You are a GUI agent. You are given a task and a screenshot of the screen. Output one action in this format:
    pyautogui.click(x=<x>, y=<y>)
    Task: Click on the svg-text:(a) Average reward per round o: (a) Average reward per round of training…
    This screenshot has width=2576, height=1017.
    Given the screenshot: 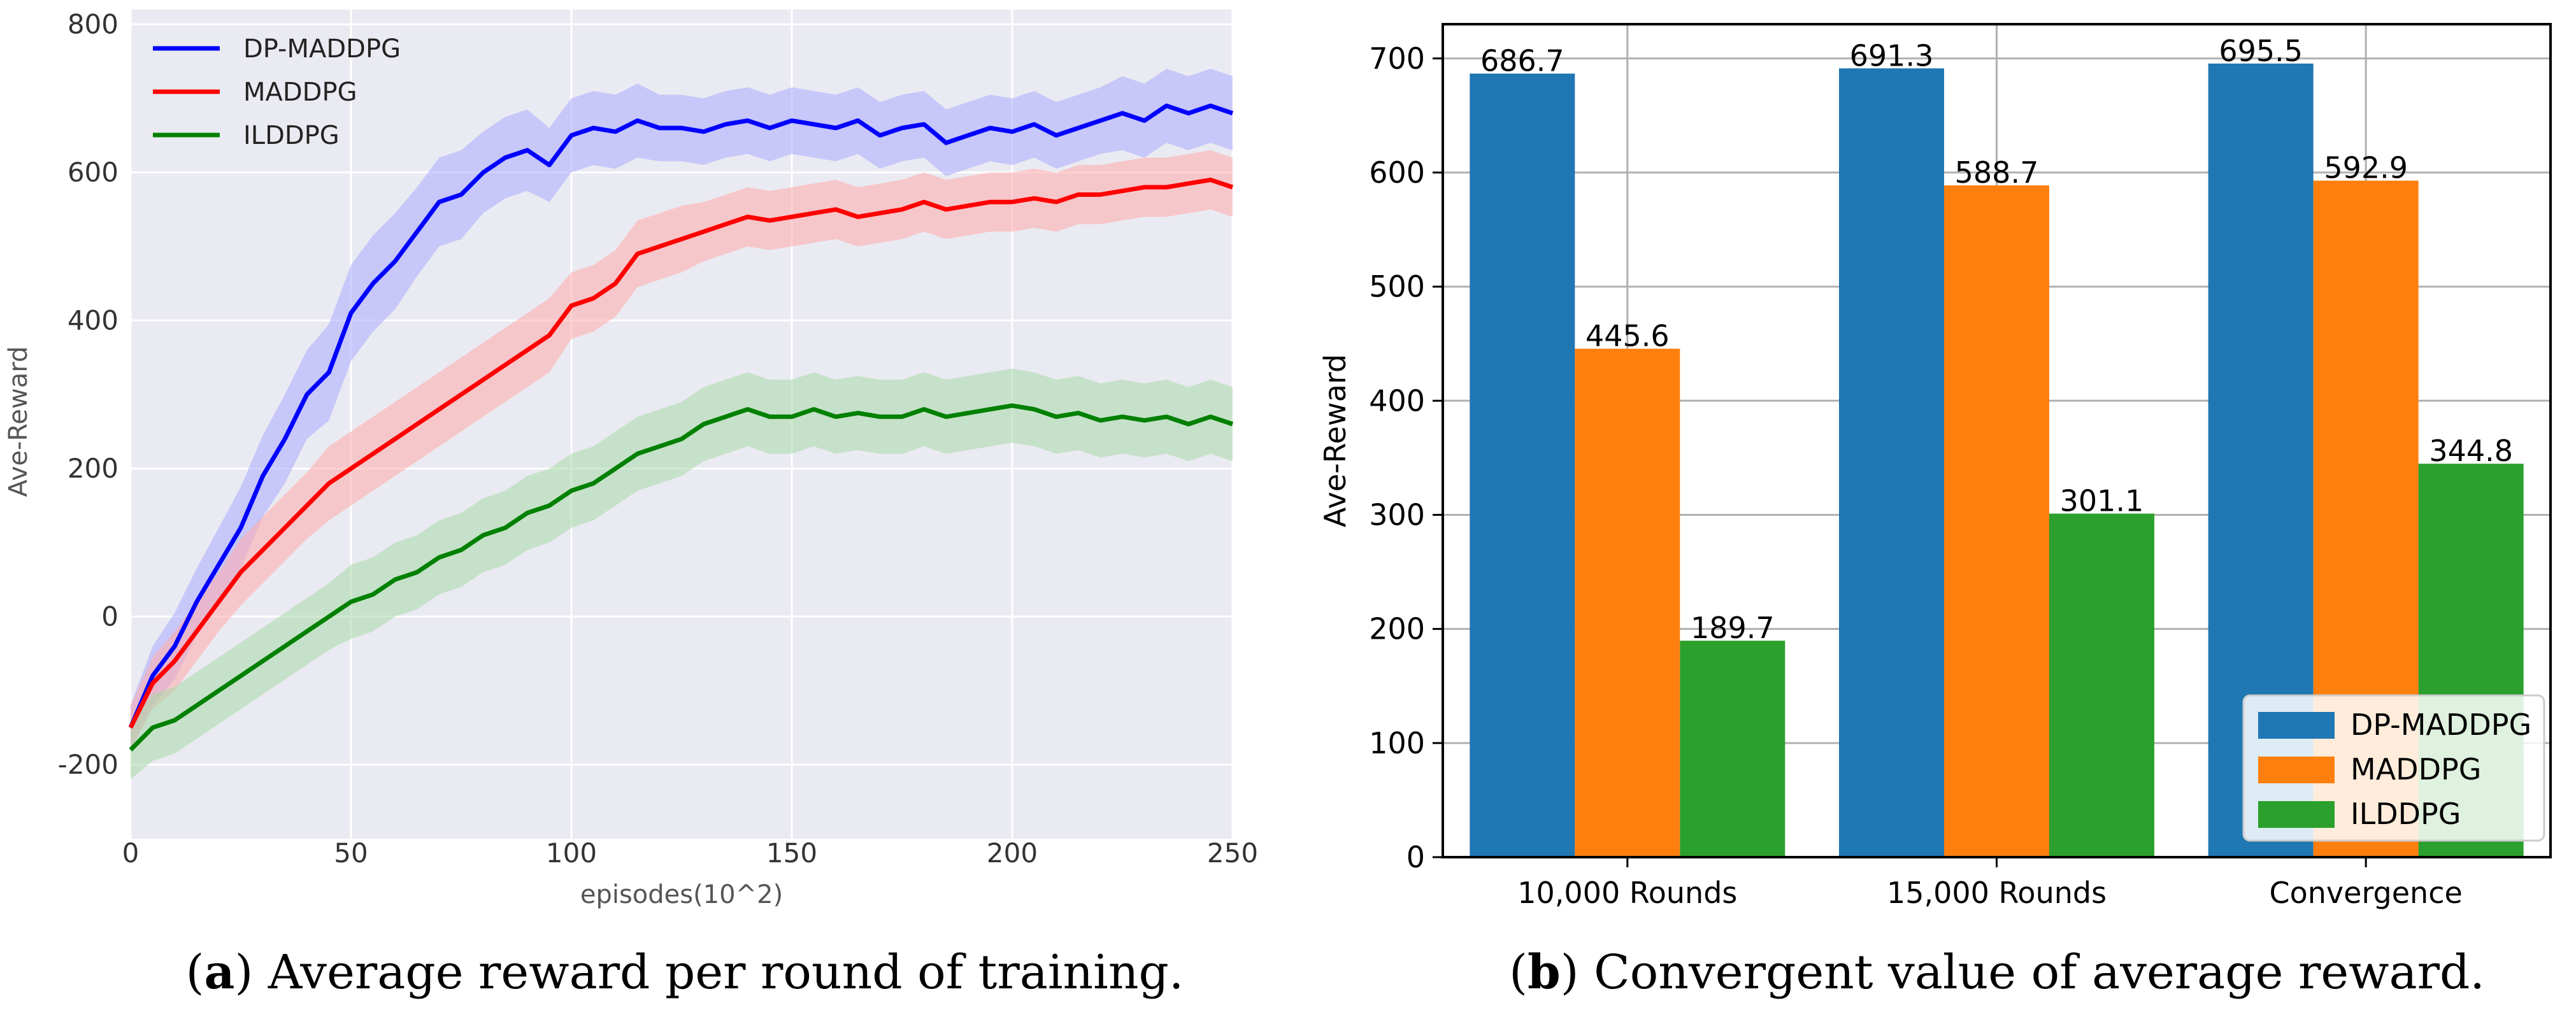 What is the action you would take?
    pyautogui.click(x=685, y=972)
    